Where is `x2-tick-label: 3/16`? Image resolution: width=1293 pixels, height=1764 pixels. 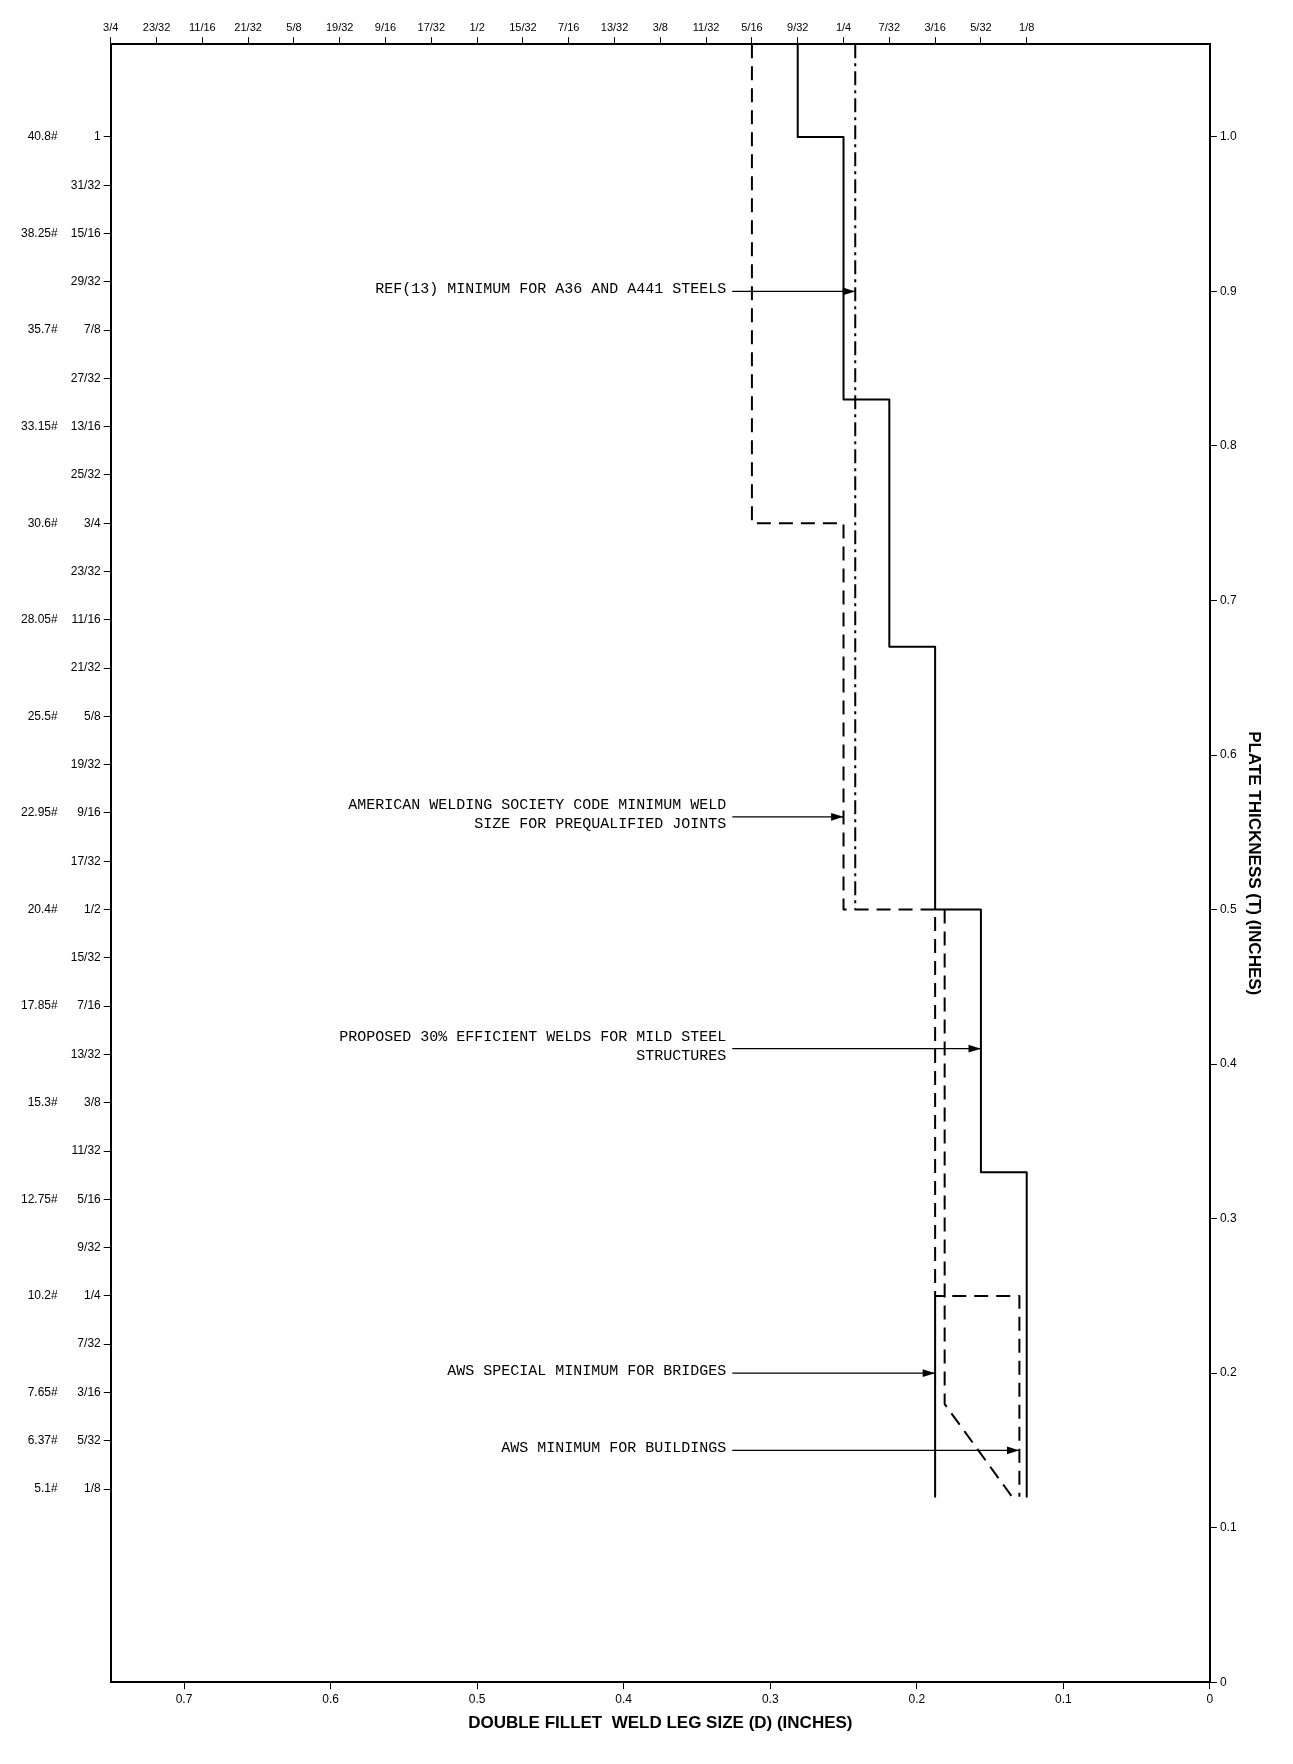 x2-tick-label: 3/16 is located at coordinates (935, 26).